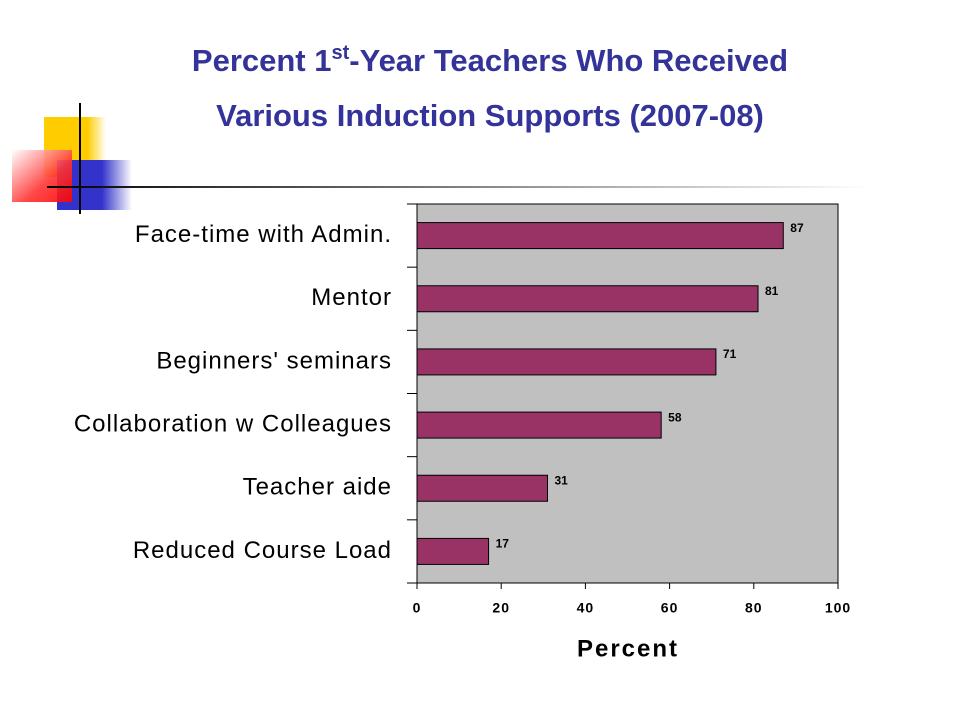 Image resolution: width=960 pixels, height=720 pixels. Describe the element at coordinates (262, 550) in the screenshot. I see `y-tick-label: Reduced Course Load` at that location.